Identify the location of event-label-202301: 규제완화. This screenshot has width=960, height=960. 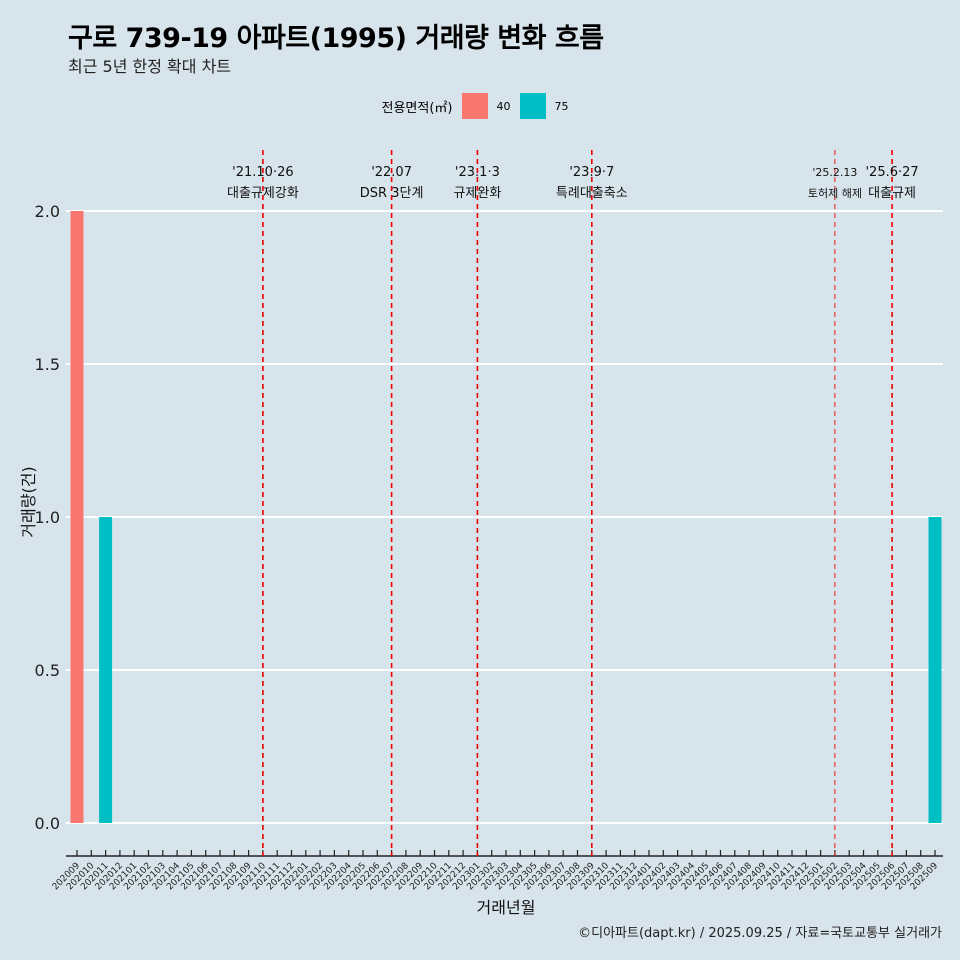
(477, 193).